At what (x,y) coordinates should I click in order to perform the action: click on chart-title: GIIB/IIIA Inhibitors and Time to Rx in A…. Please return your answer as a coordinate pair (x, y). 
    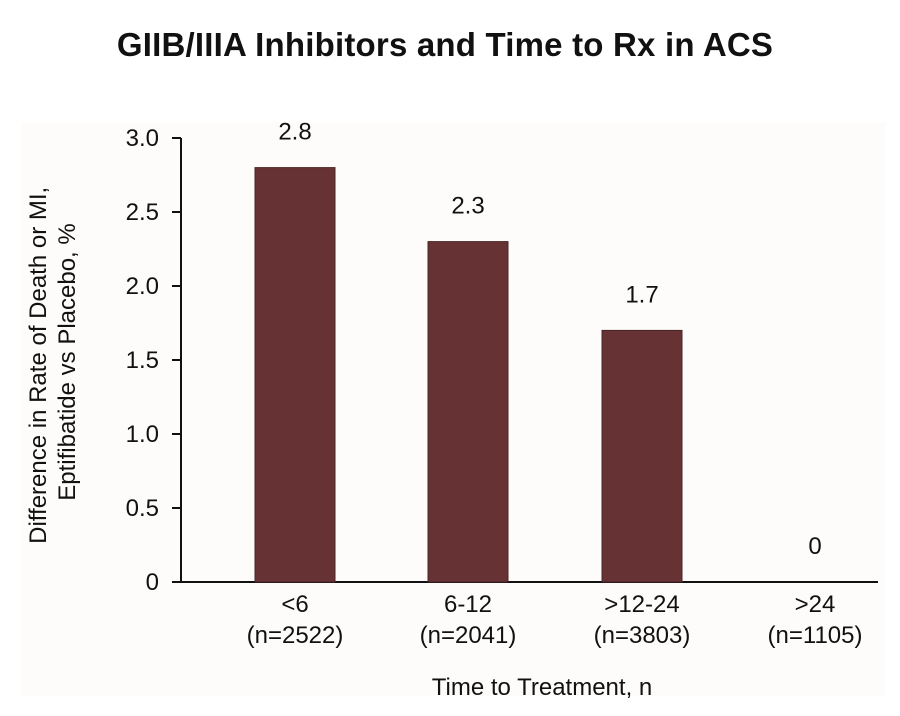
    Looking at the image, I should click on (445, 44).